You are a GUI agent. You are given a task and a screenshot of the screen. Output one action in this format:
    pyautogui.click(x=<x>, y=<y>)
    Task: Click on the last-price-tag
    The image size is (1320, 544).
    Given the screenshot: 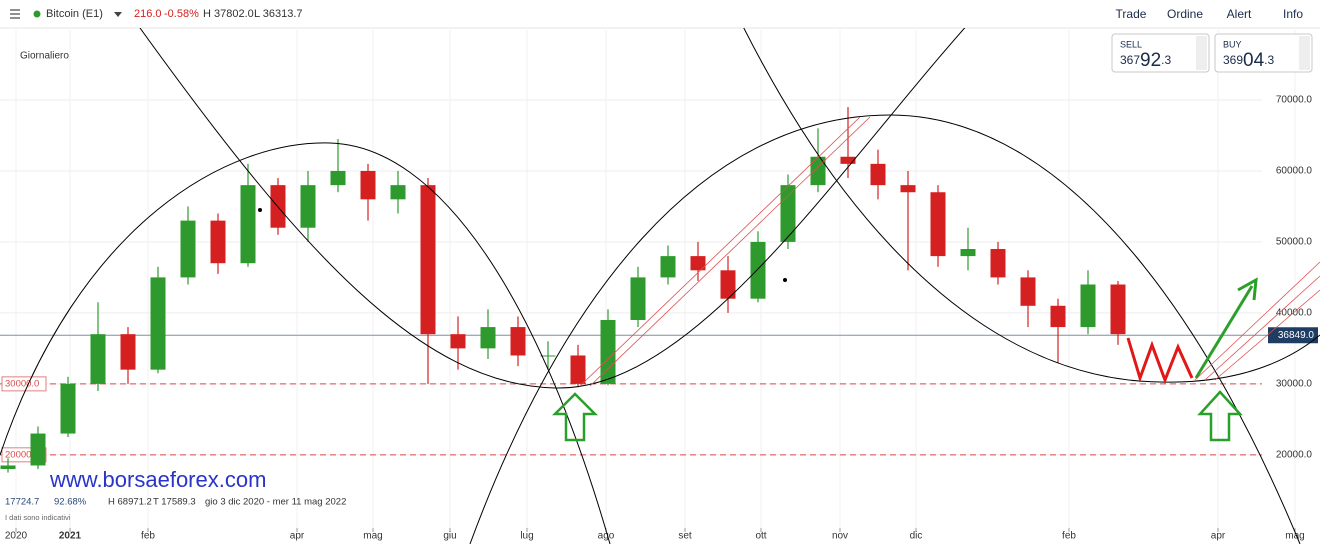 What is the action you would take?
    pyautogui.click(x=1293, y=335)
    